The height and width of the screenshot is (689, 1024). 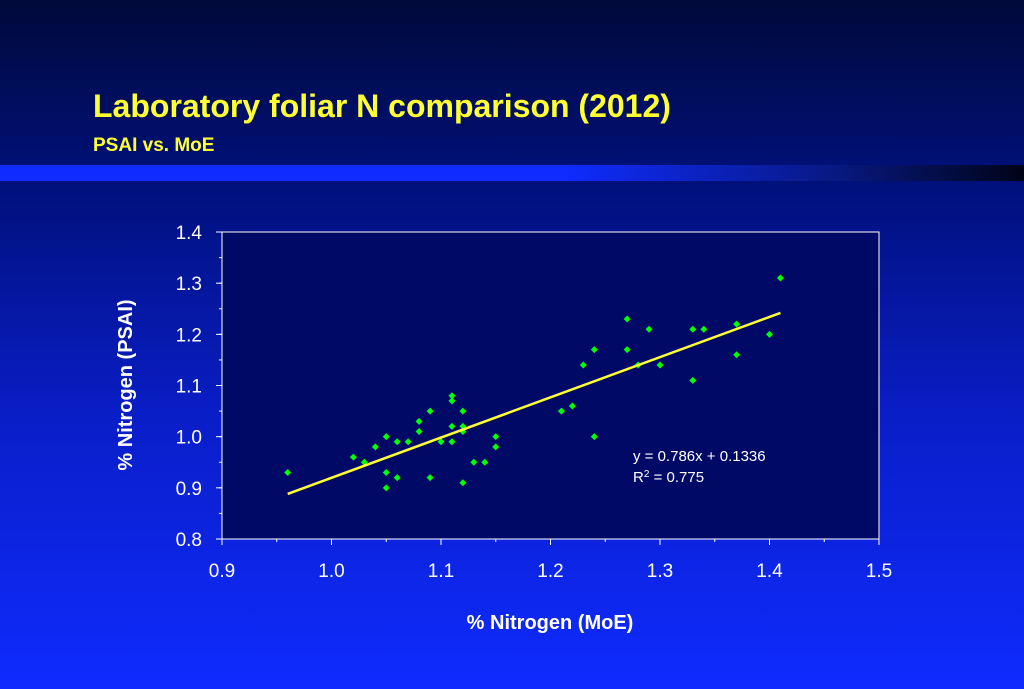 What do you see at coordinates (189, 489) in the screenshot?
I see `y-tick-label: 0.9` at bounding box center [189, 489].